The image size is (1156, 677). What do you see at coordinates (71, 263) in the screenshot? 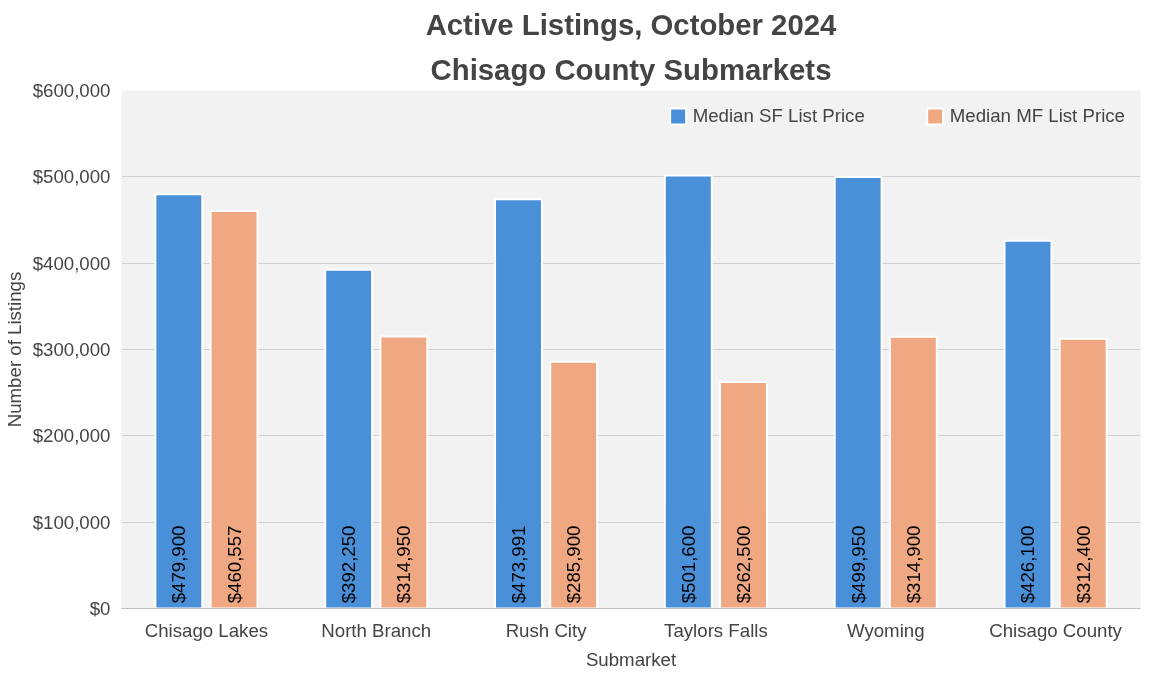
I see `y-tick-label: $400,000` at bounding box center [71, 263].